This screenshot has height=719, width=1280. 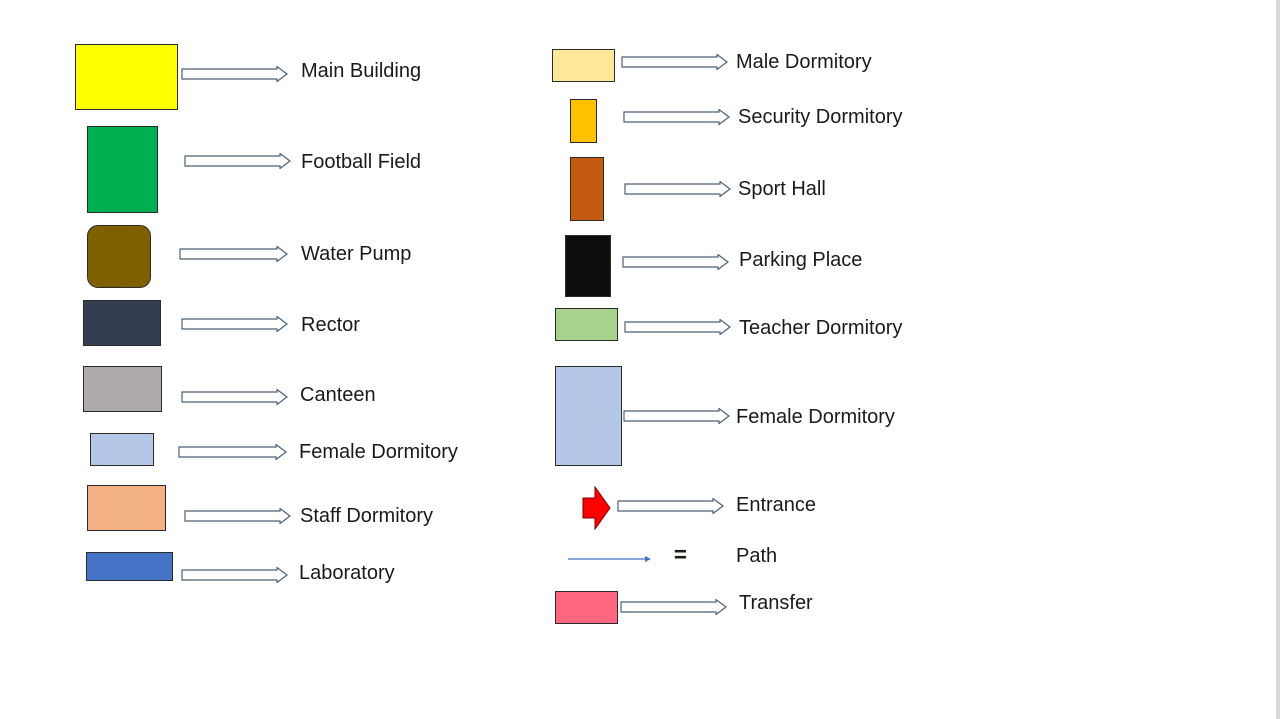 What do you see at coordinates (757, 556) in the screenshot?
I see `path-label: Path` at bounding box center [757, 556].